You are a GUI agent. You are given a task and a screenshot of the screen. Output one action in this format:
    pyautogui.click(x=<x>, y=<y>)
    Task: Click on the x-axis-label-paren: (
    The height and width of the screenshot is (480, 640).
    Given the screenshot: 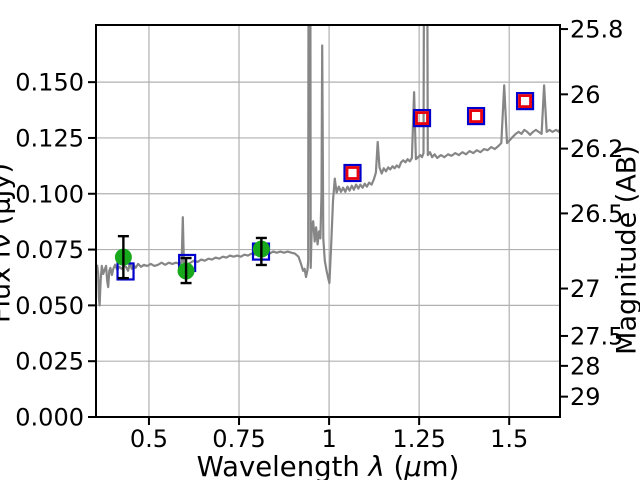 What is the action you would take?
    pyautogui.click(x=394, y=465)
    